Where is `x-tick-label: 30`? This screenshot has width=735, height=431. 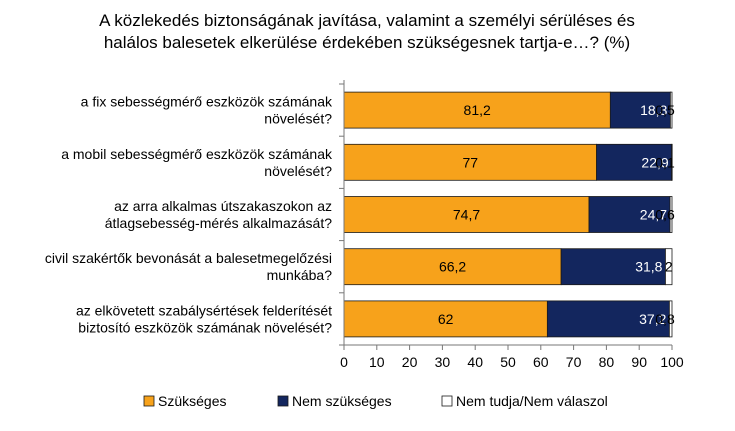 x-tick-label: 30 is located at coordinates (443, 362).